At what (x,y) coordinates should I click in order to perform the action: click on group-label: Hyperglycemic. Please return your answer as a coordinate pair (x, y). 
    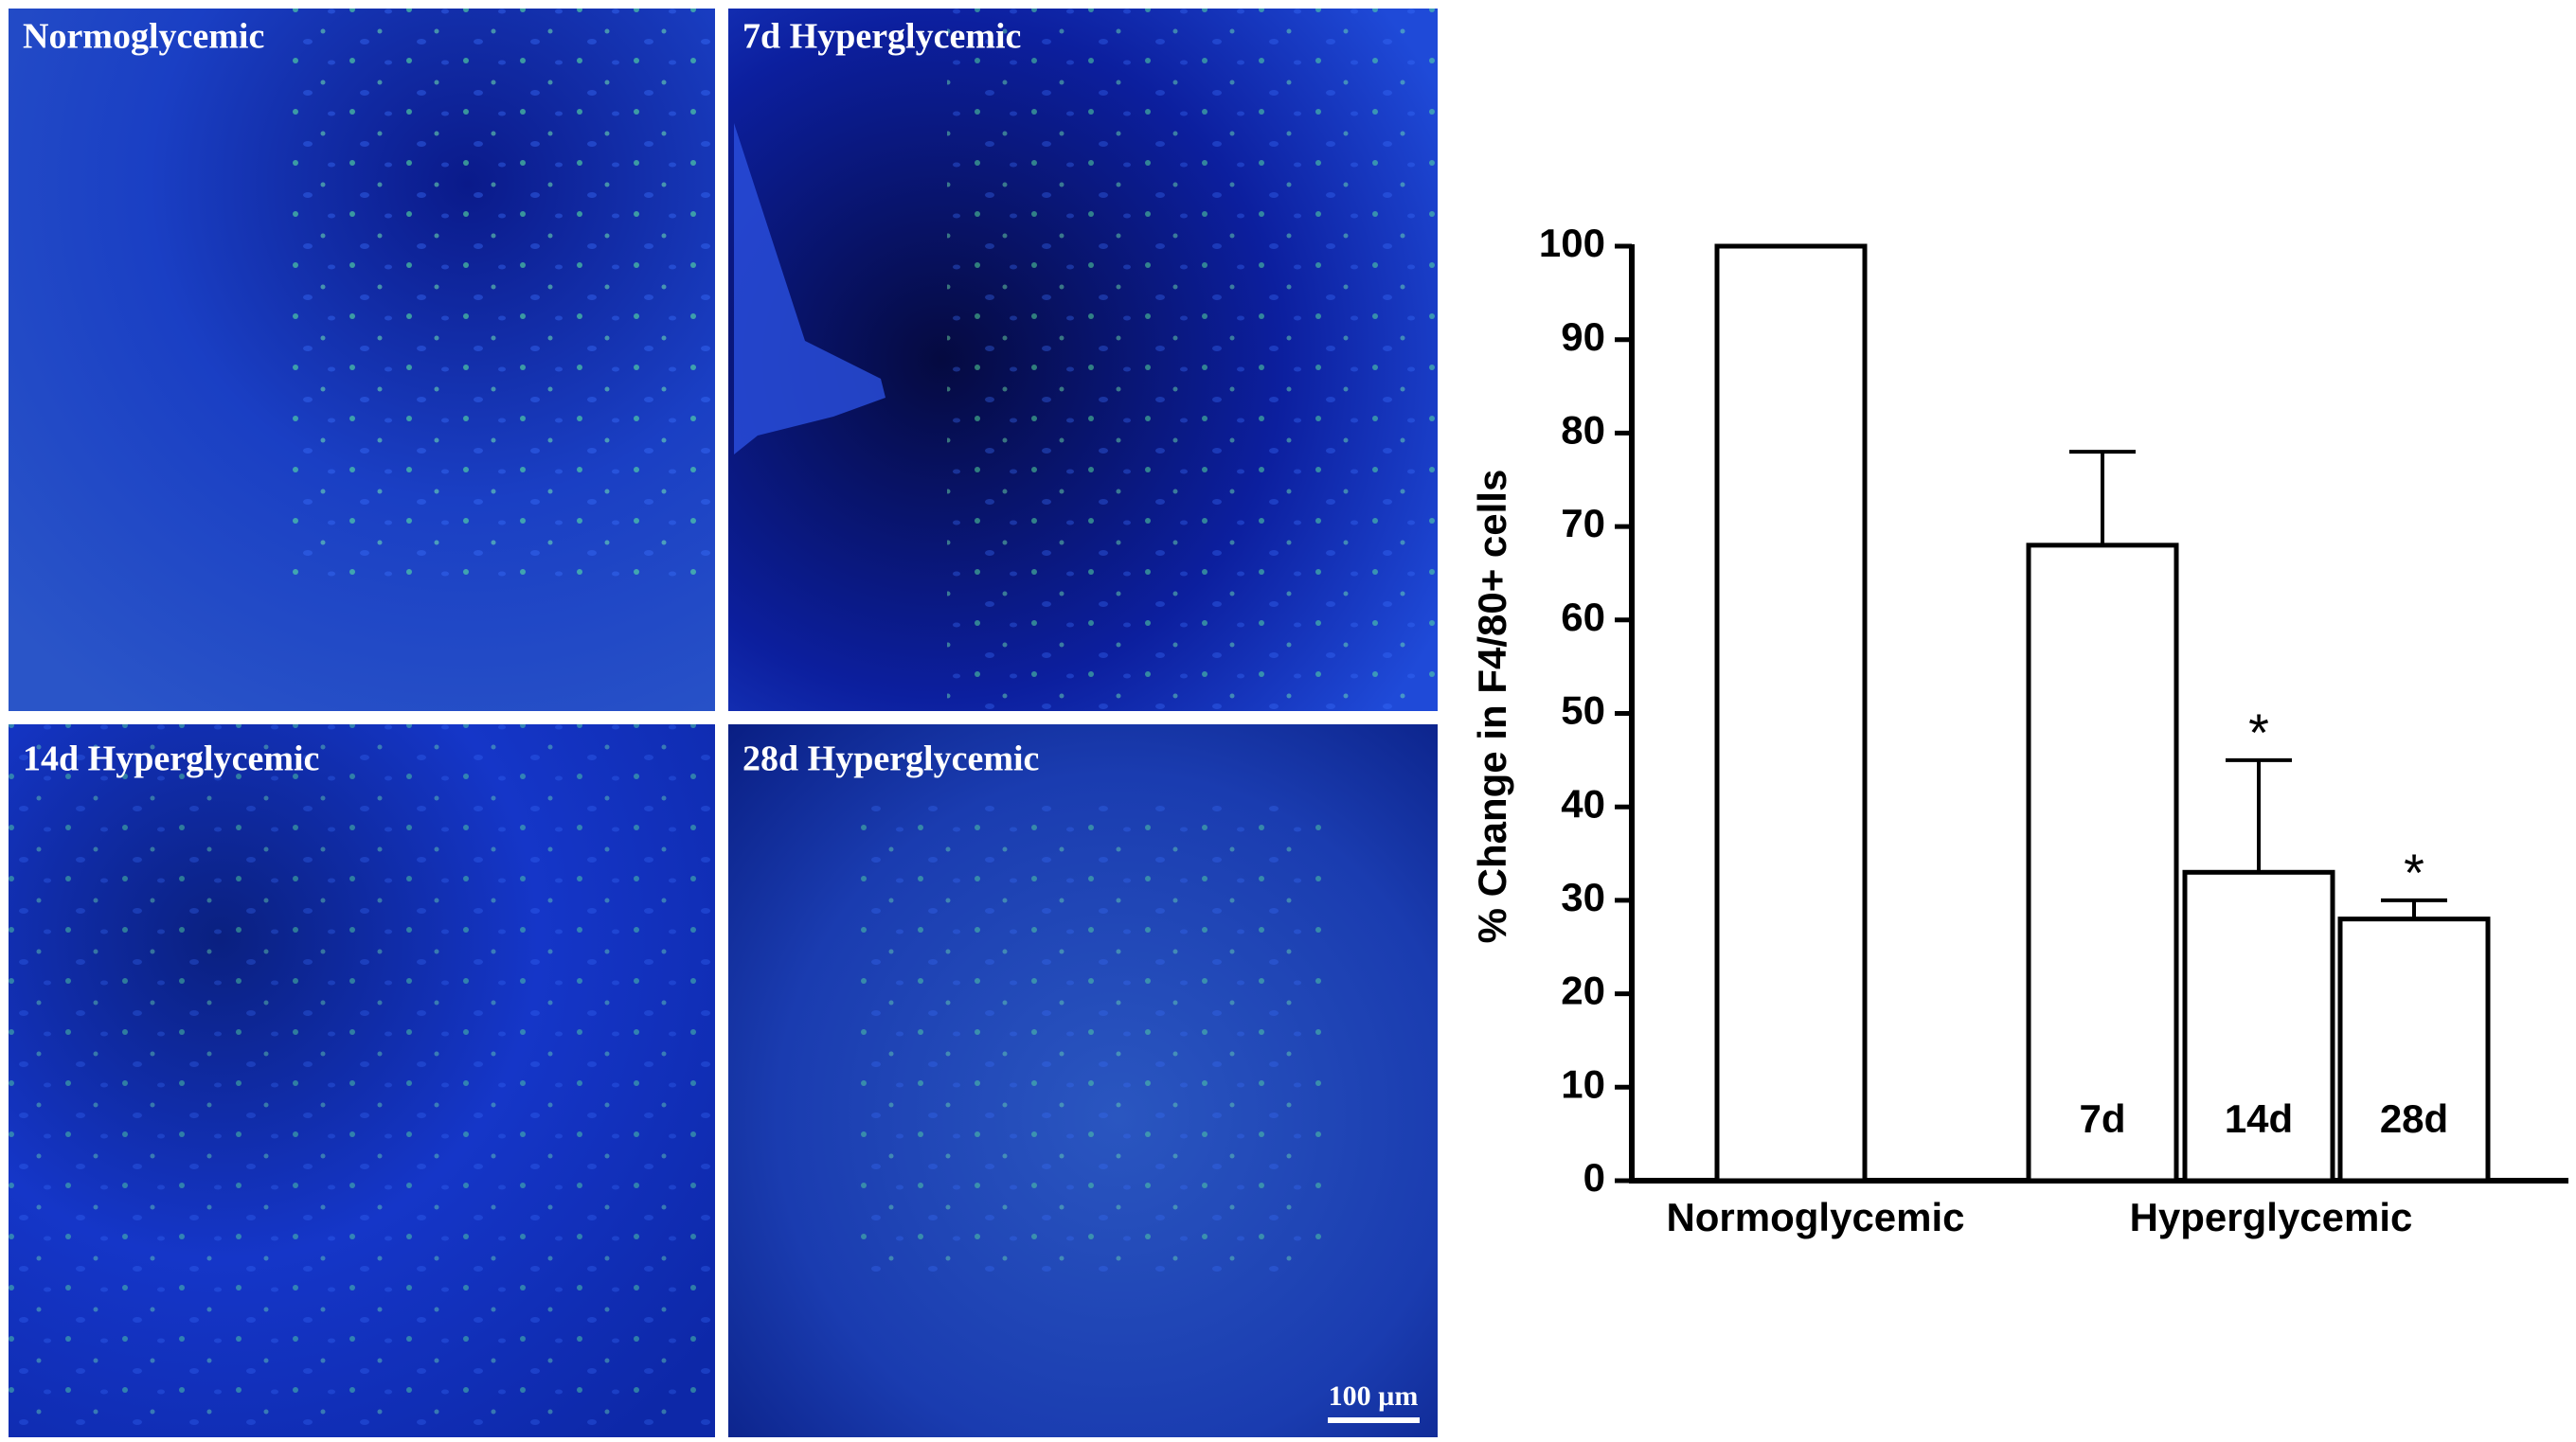
    Looking at the image, I should click on (2271, 1217).